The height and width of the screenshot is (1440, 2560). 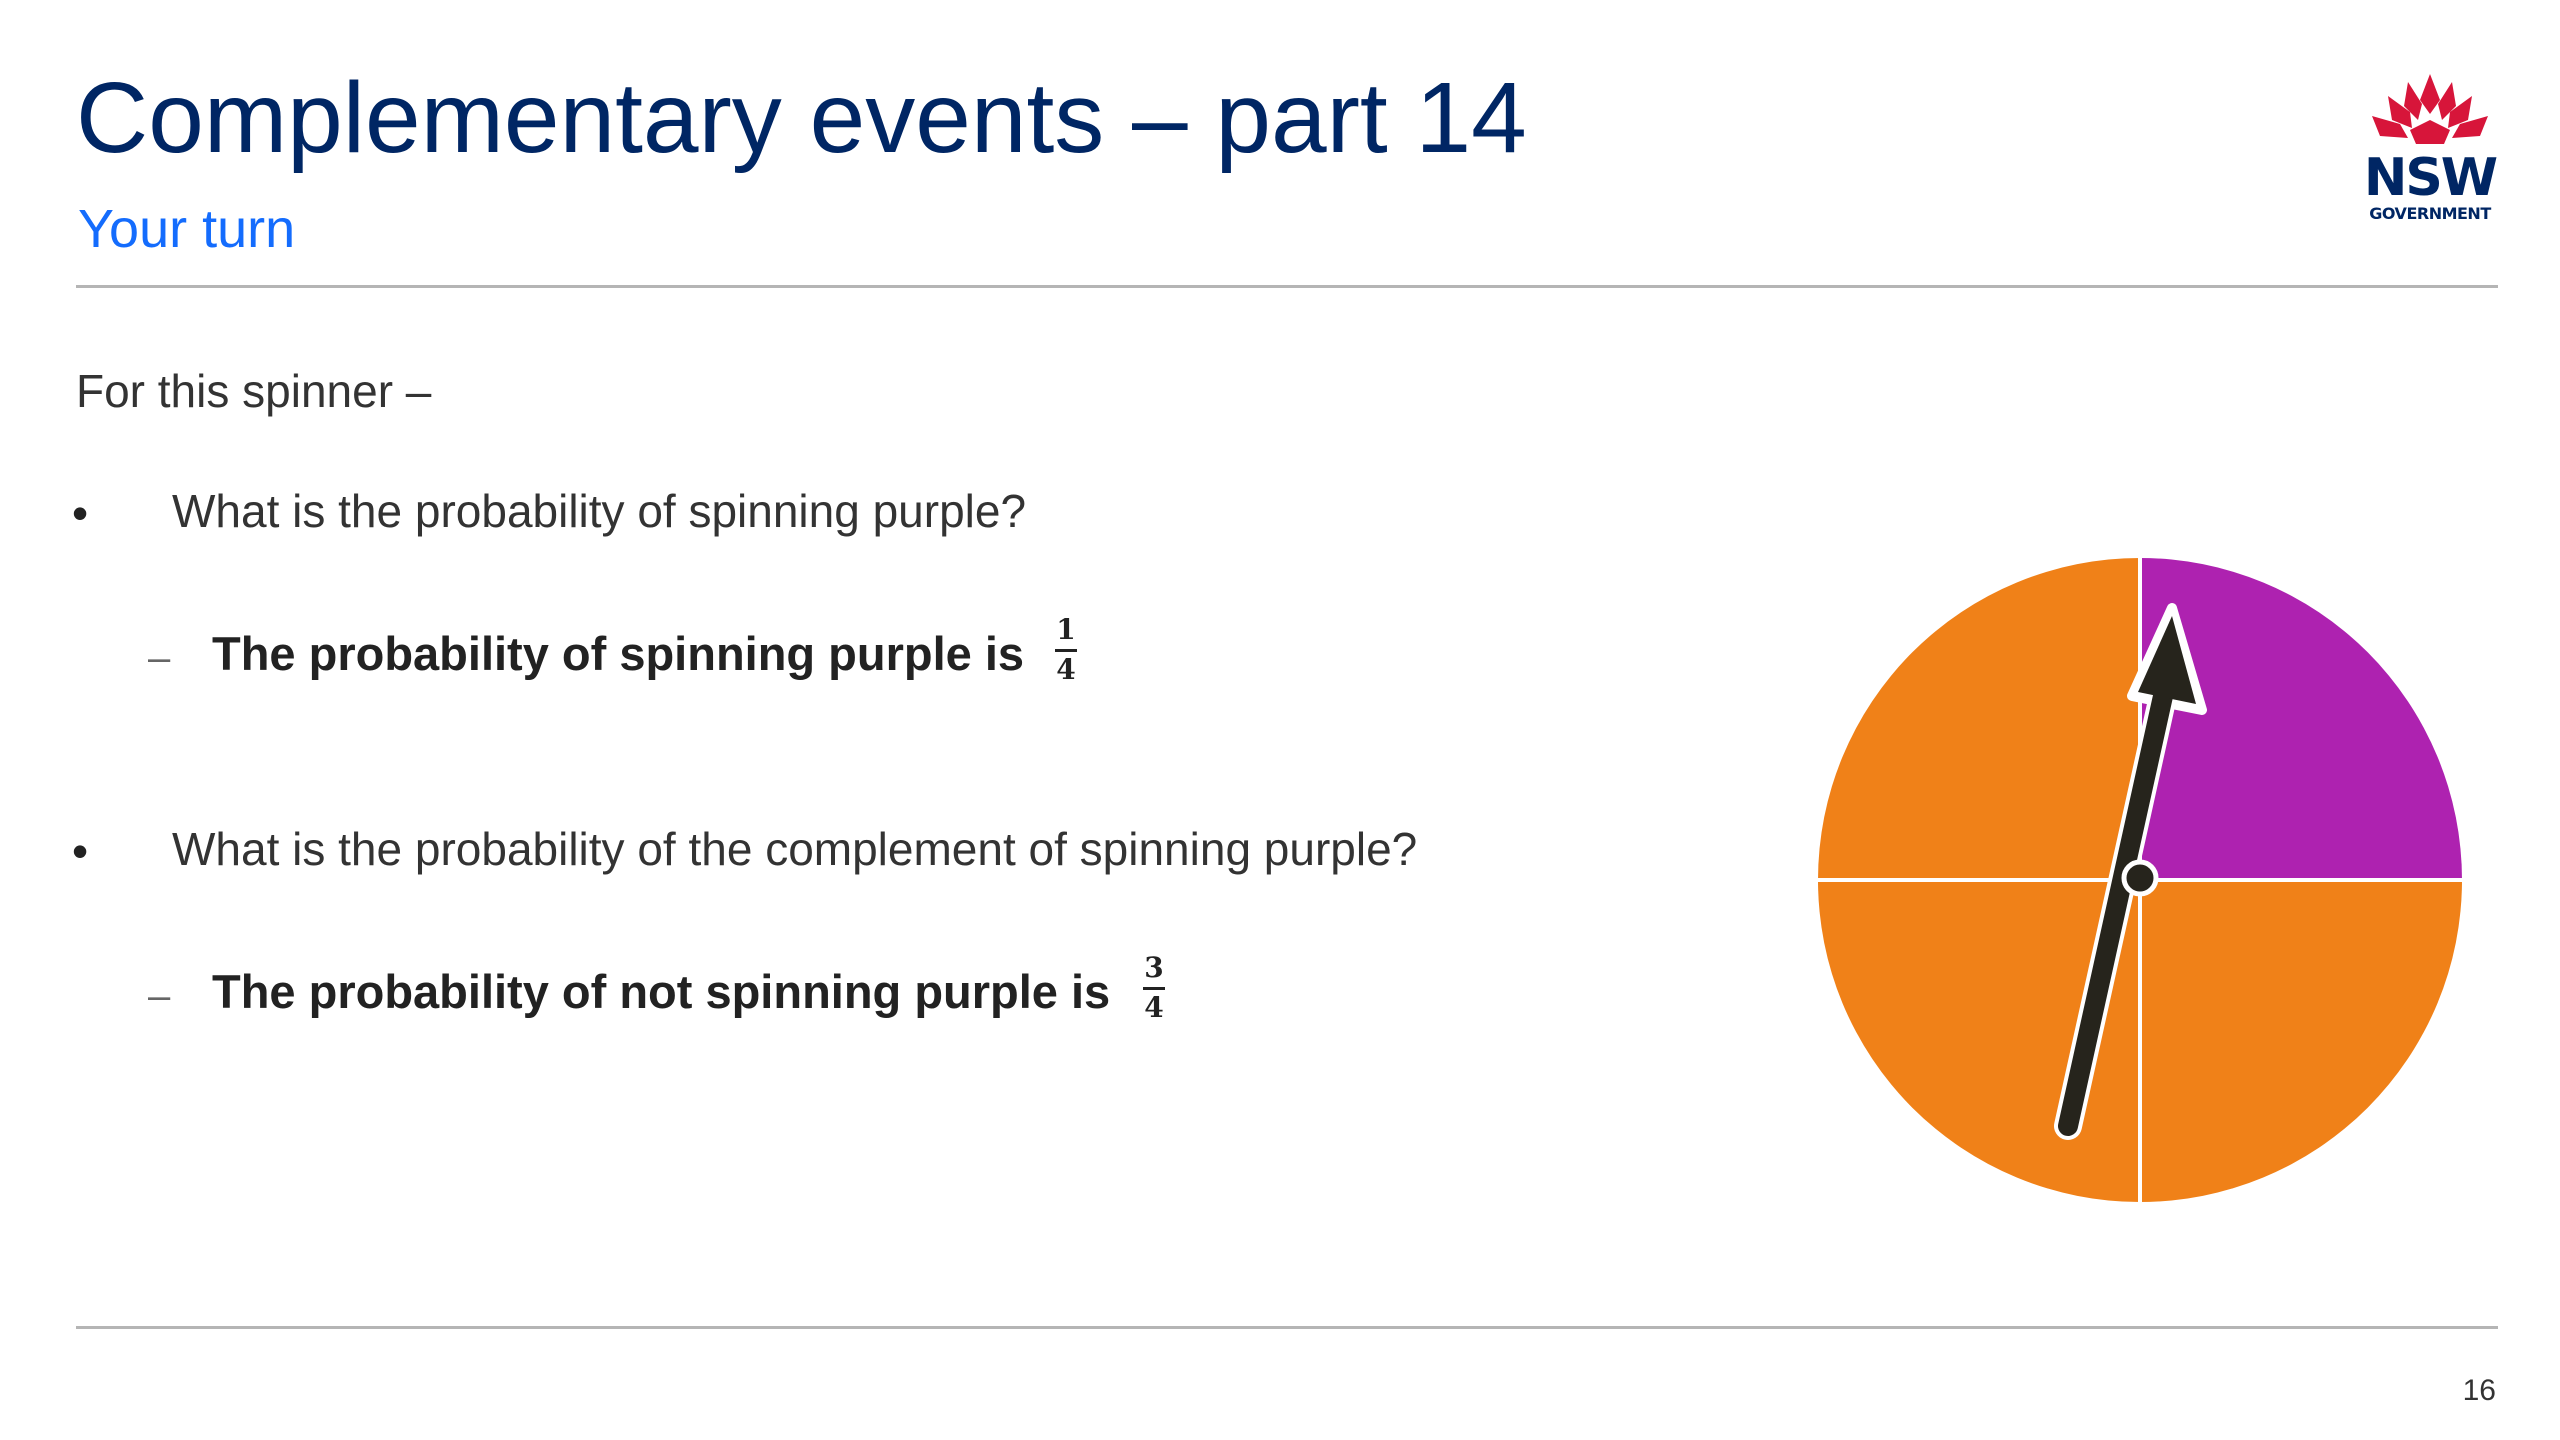 I want to click on nsw-government-logo: NSW GOVERNMENT, so click(x=2430, y=147).